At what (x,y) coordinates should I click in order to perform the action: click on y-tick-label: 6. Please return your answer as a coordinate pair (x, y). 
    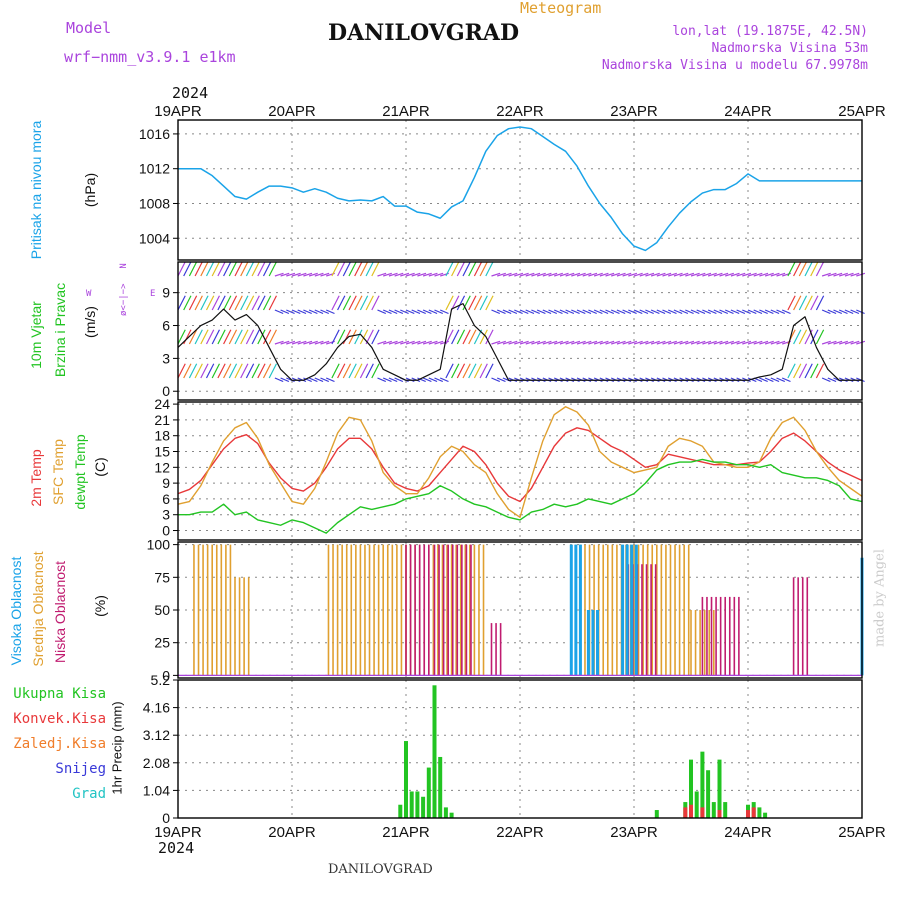
    Looking at the image, I should click on (166, 326).